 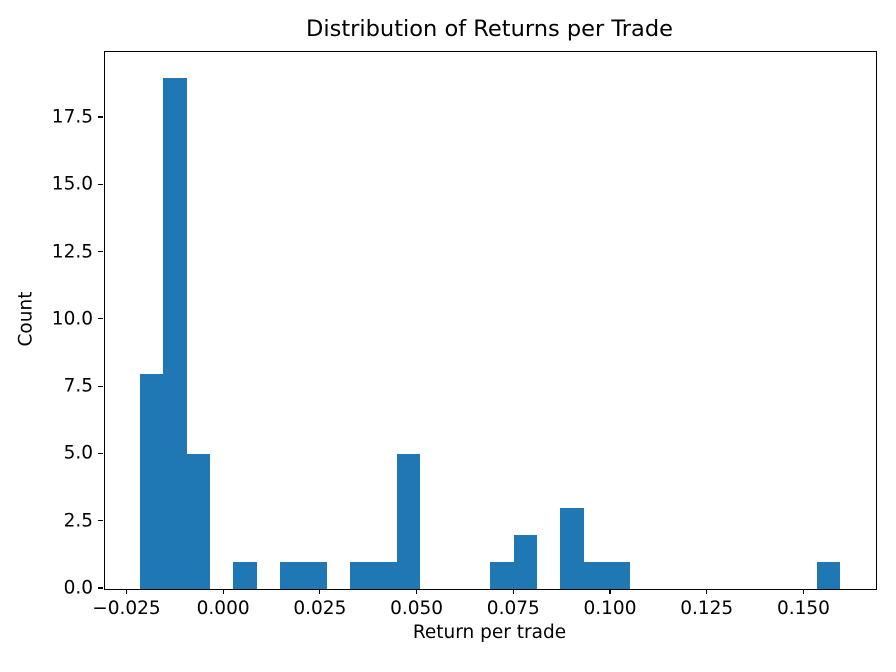 What do you see at coordinates (489, 29) in the screenshot?
I see `chart-title: Distribution of Returns per Trade` at bounding box center [489, 29].